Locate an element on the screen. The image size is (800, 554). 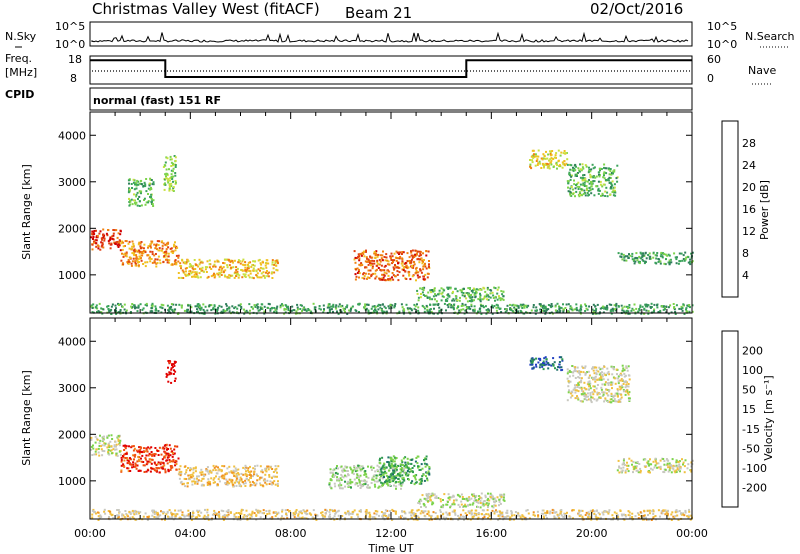
power-ytick-label: 3000 is located at coordinates (72, 182).